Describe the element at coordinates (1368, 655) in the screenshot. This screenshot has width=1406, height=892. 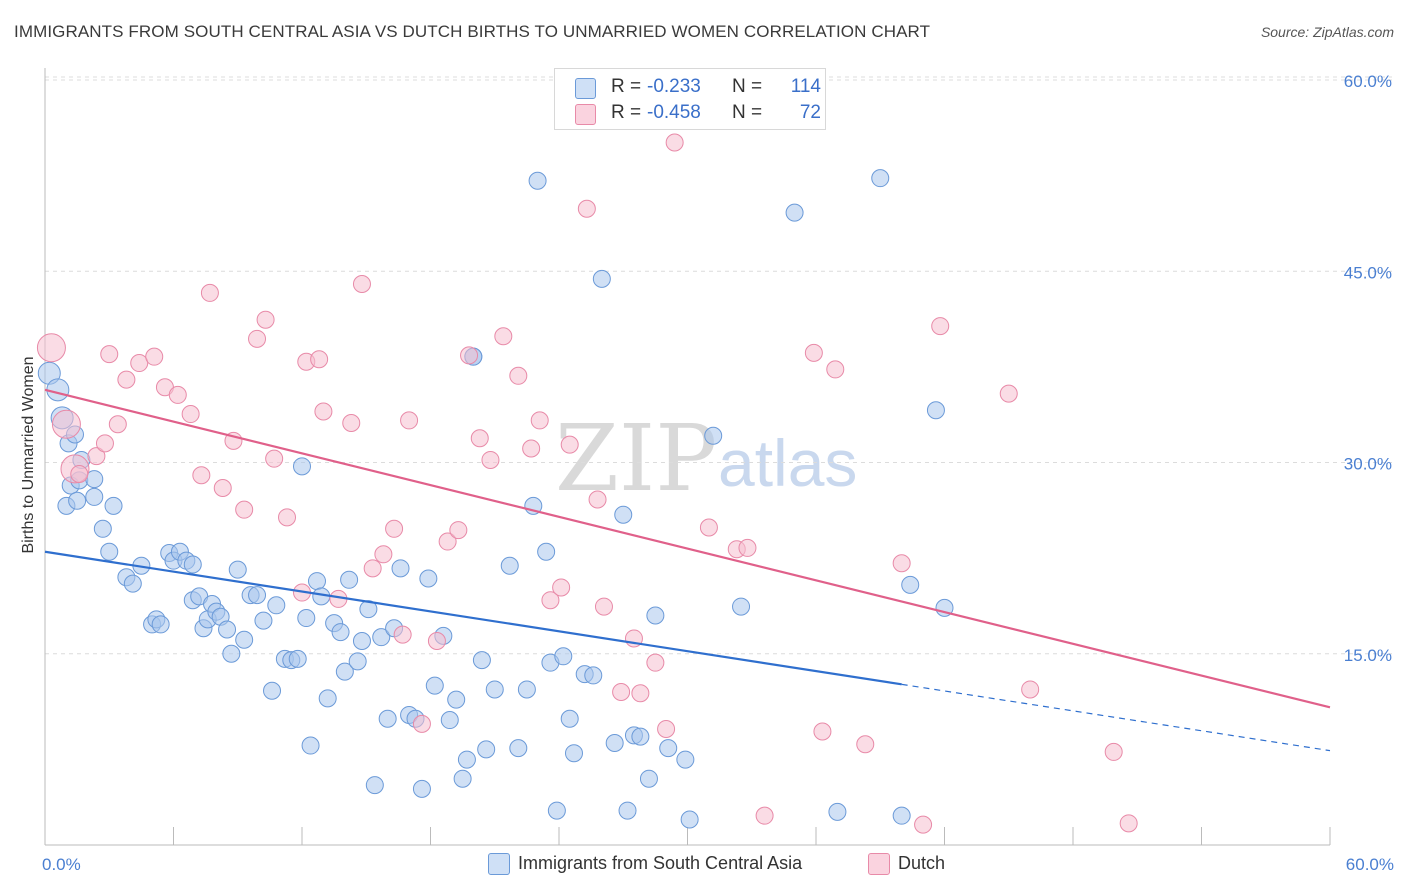
I see `y-tick-label: 15.0%` at that location.